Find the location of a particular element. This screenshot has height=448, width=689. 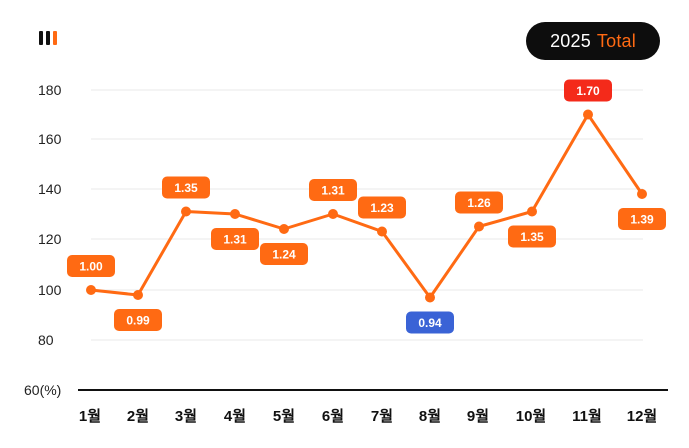

x-tick-label: 11월 is located at coordinates (587, 416).